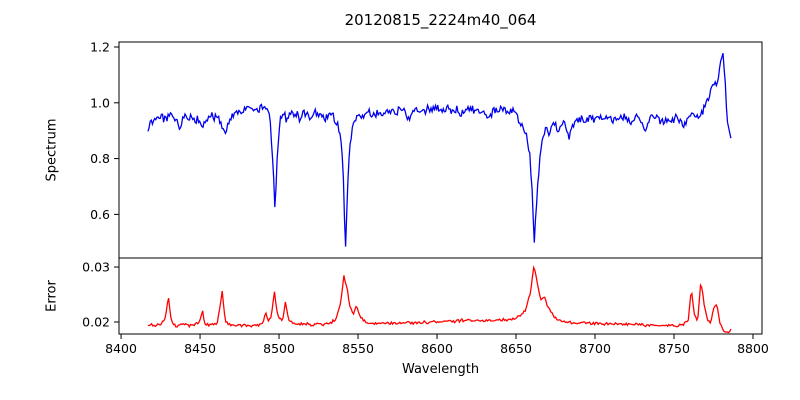 The image size is (800, 400). I want to click on y-axis-label-error: Error, so click(52, 296).